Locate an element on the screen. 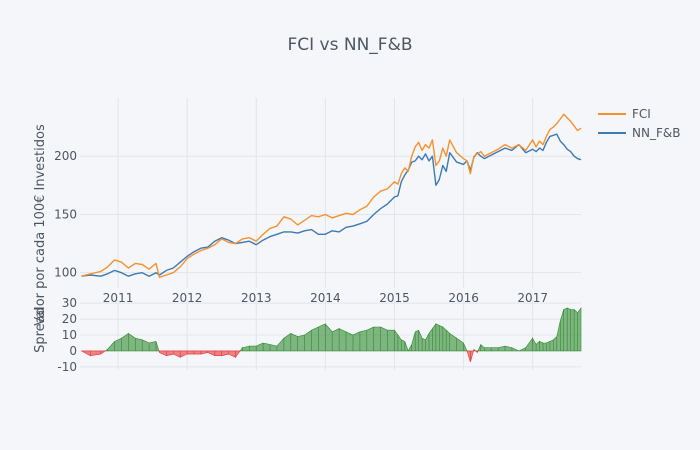 This screenshot has height=450, width=700. bottom-y-axis-title: Spread is located at coordinates (40, 330).